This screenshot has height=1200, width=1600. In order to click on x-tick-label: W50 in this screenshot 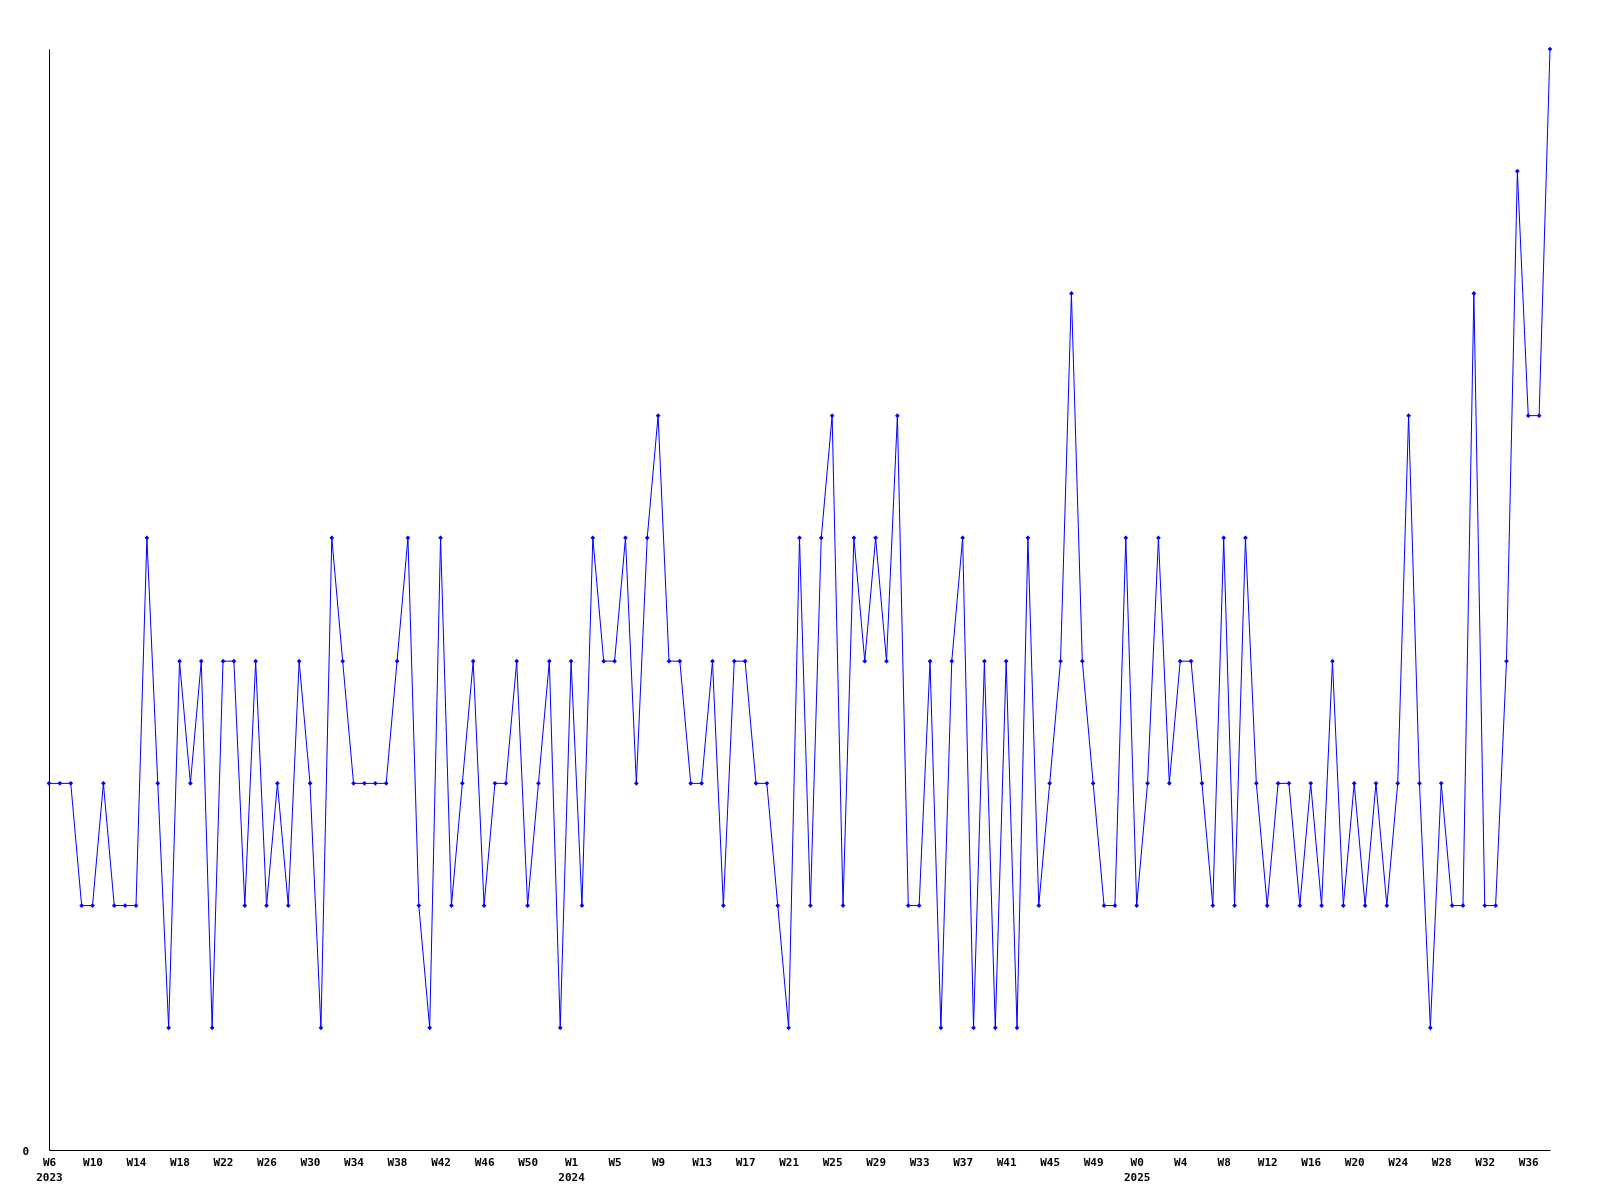, I will do `click(528, 1162)`.